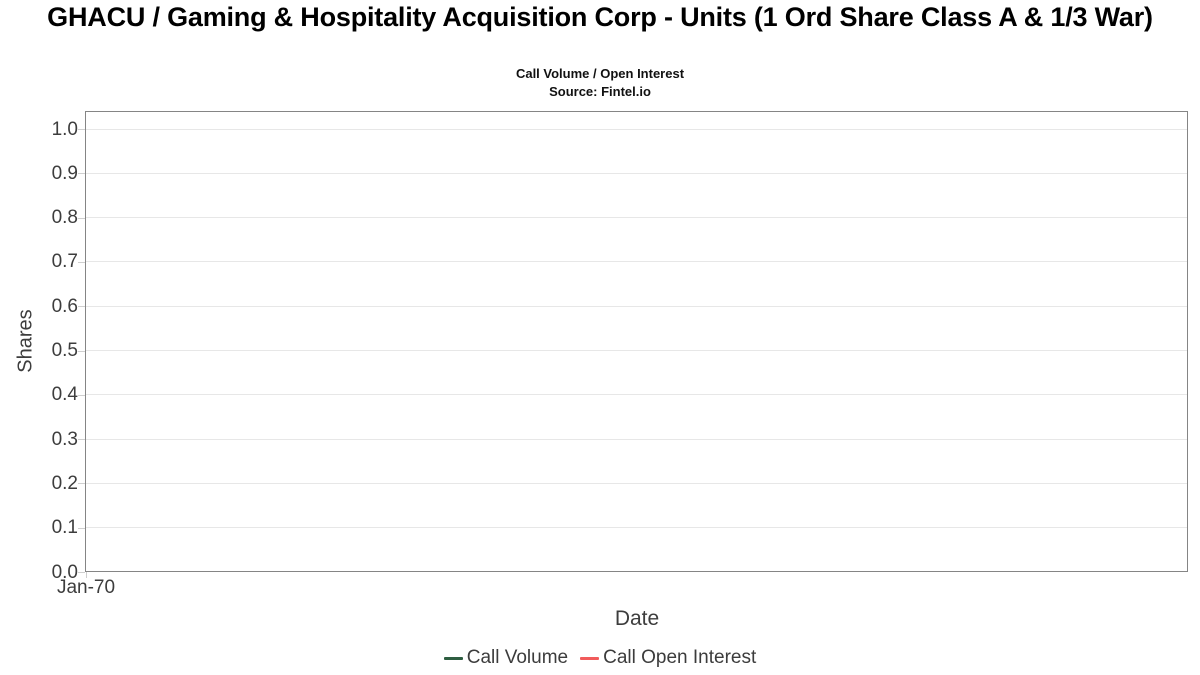 The image size is (1200, 675). Describe the element at coordinates (64, 572) in the screenshot. I see `y-tick-label: 0.0` at that location.